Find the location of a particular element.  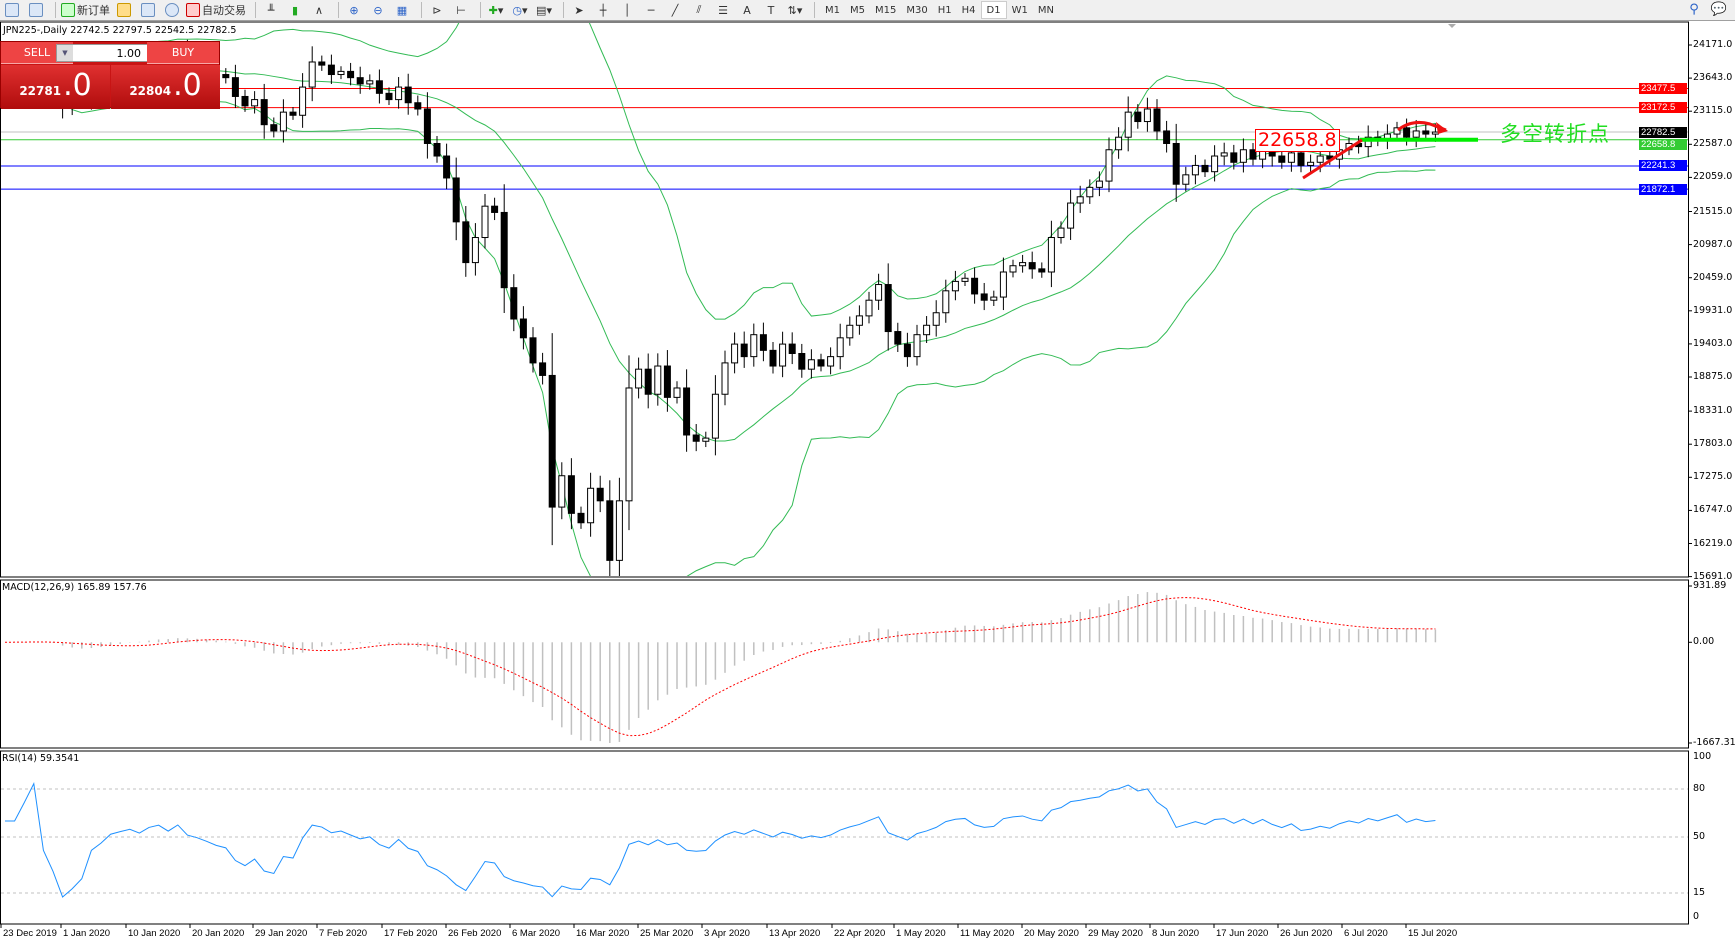

zoom-in-button: ⊕ is located at coordinates (354, 10).